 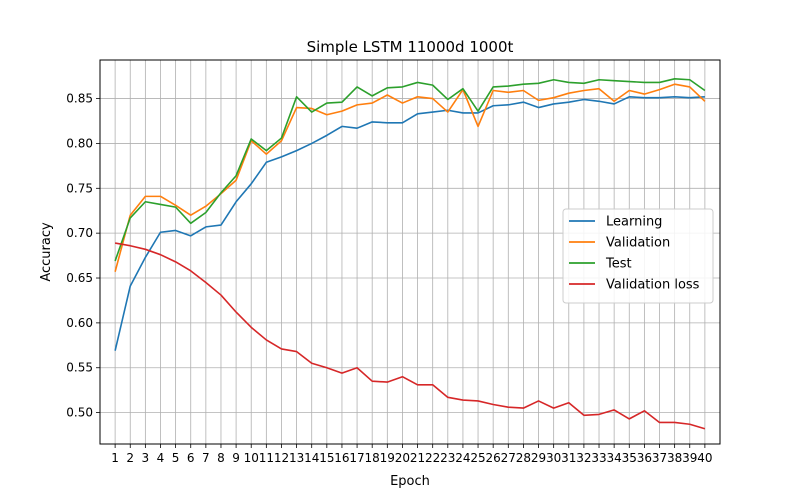 I want to click on x-tick-label: 27, so click(x=508, y=458).